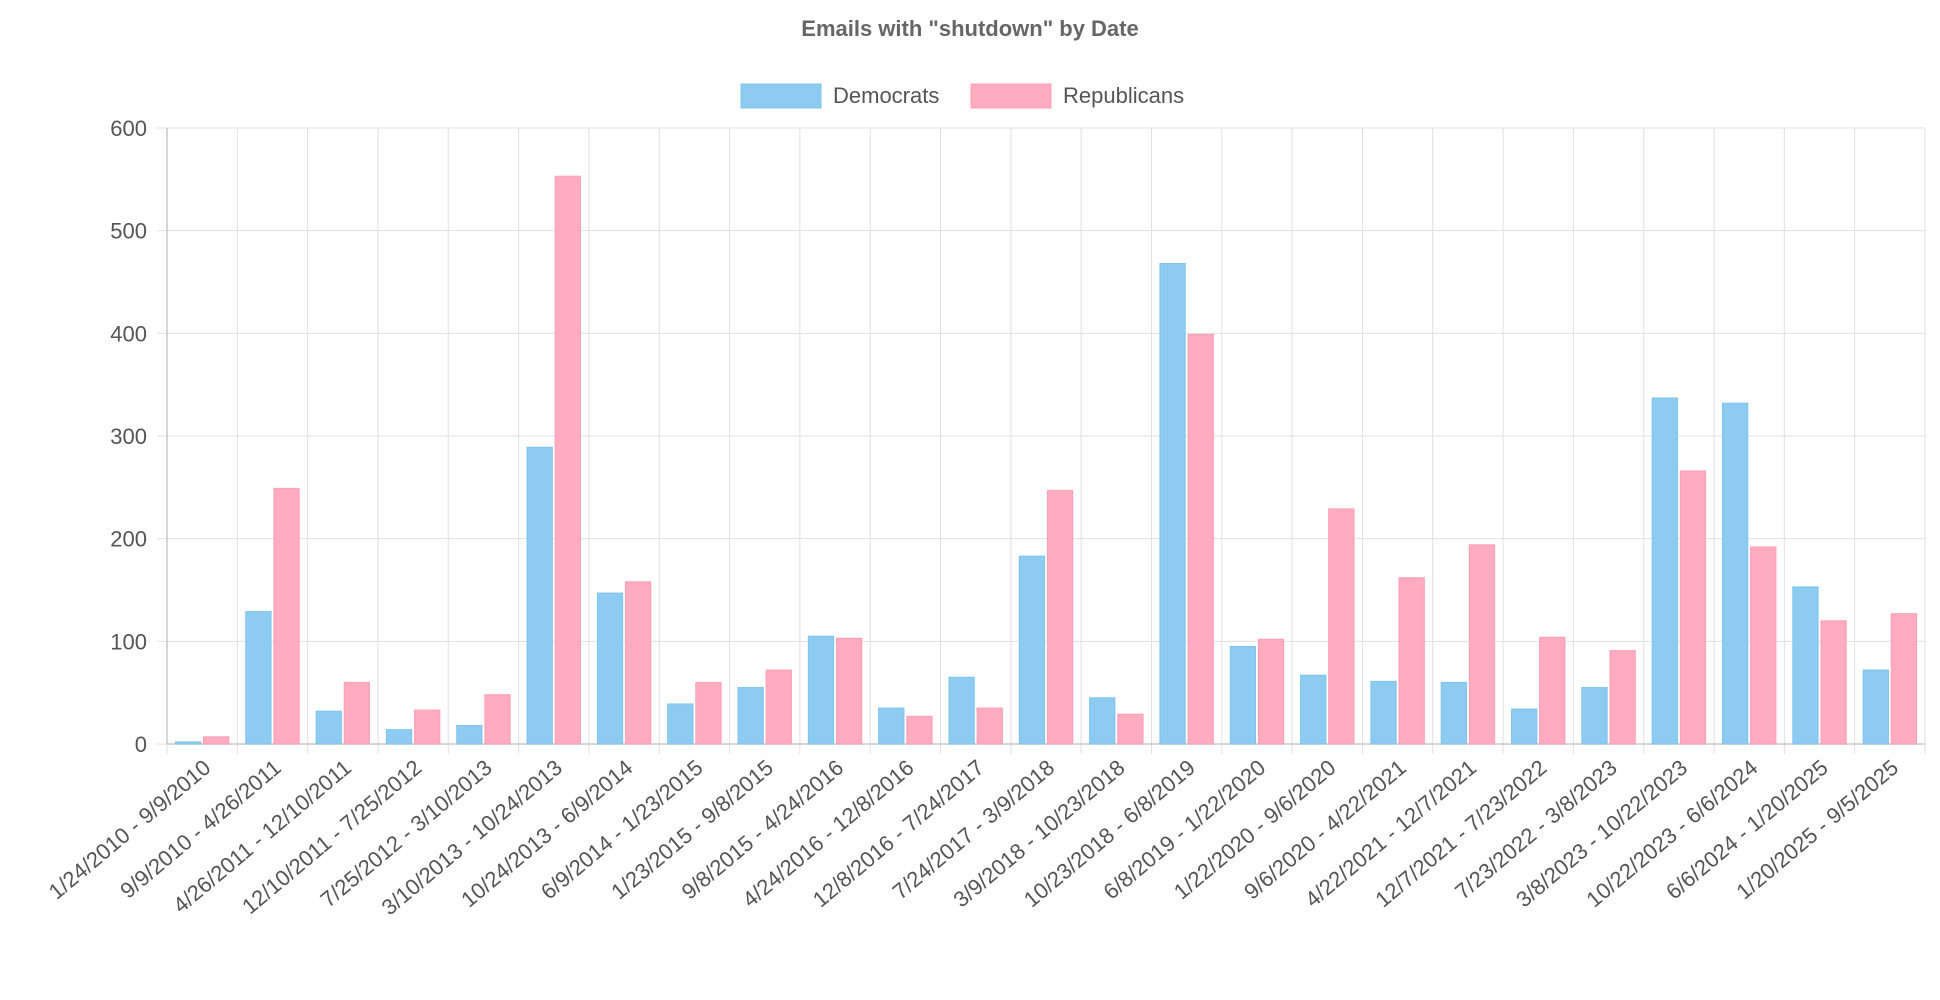 This screenshot has width=1940, height=1000. I want to click on legend-item-republicans: Republicans, so click(1077, 96).